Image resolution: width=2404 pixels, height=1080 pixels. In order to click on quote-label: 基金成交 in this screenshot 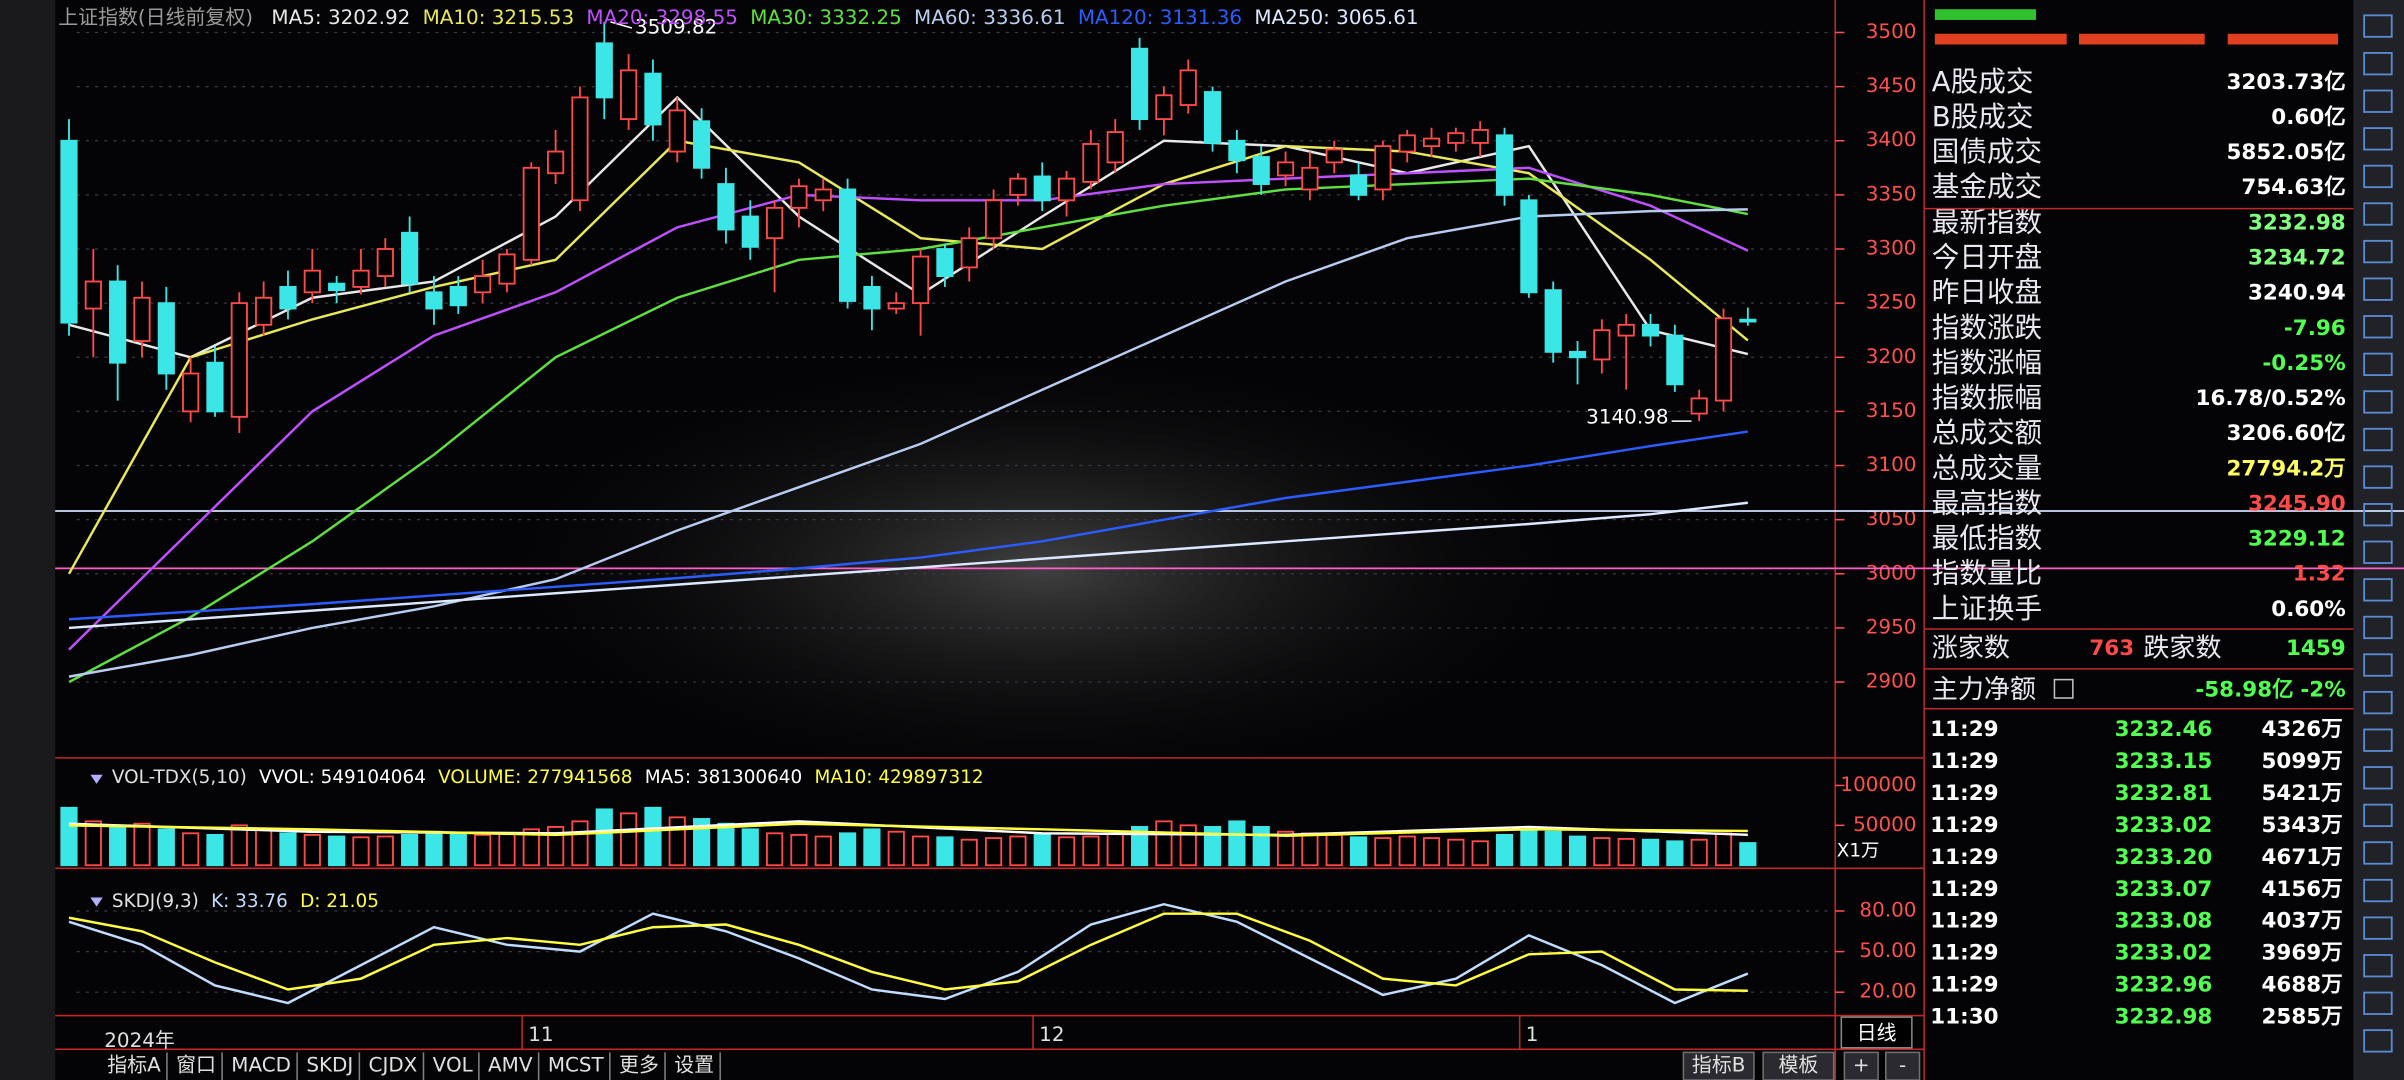, I will do `click(1987, 186)`.